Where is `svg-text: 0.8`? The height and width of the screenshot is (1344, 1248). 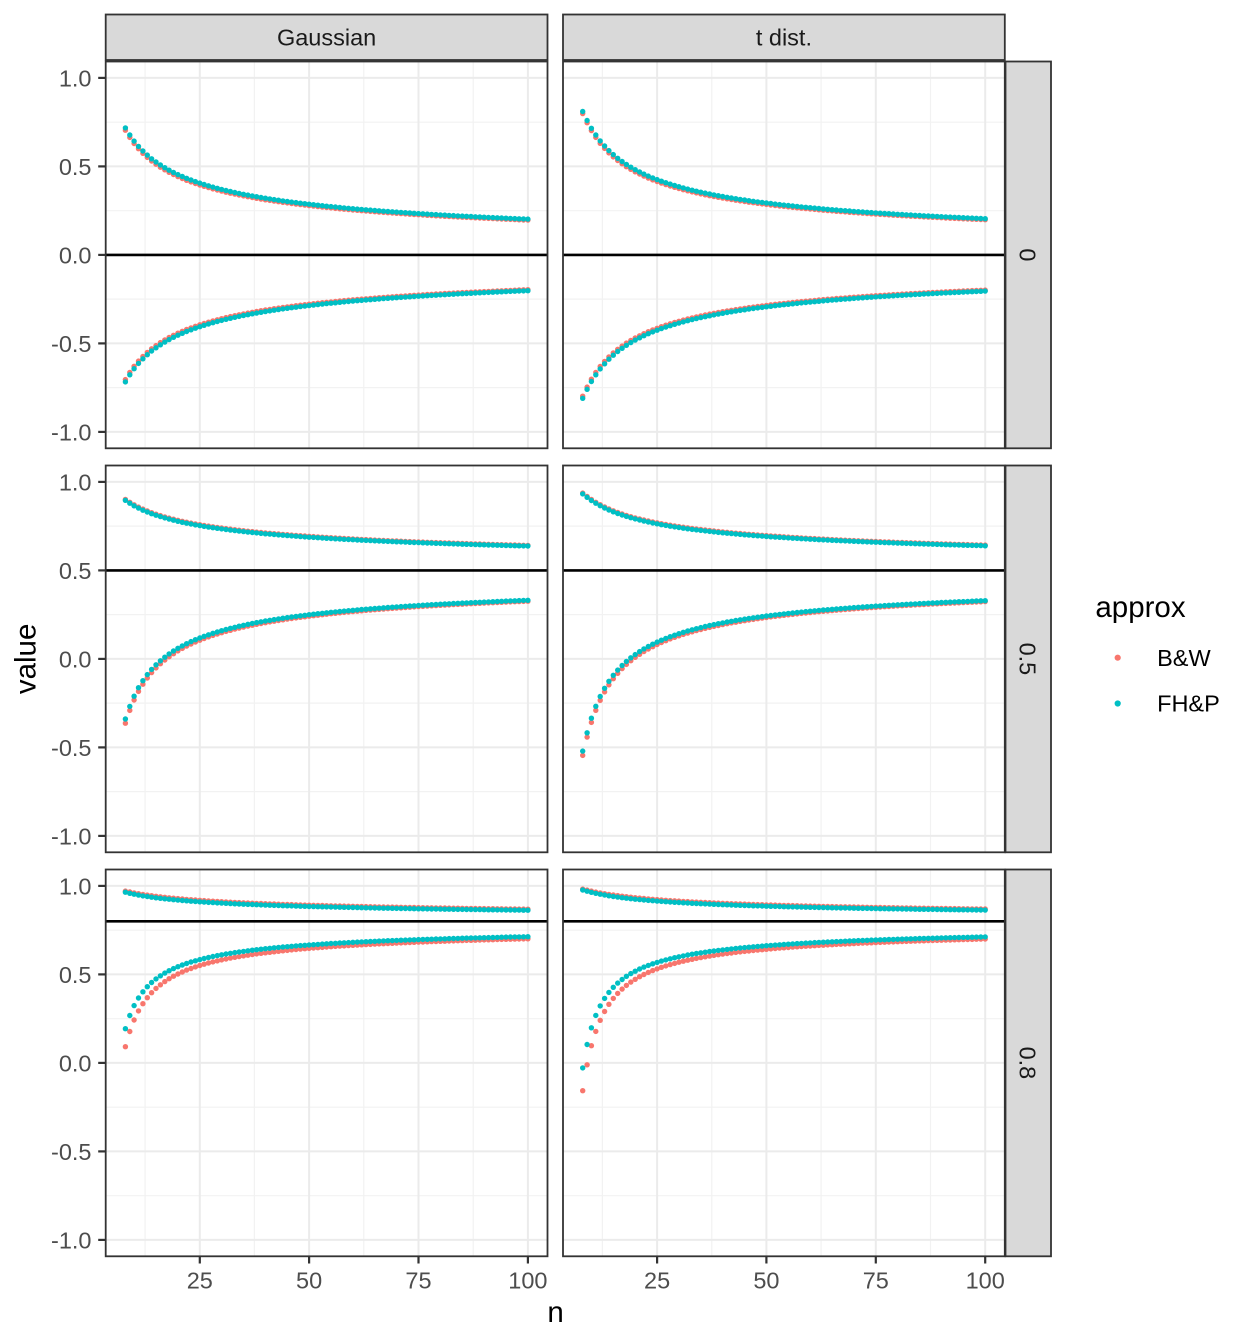
svg-text: 0.8 is located at coordinates (1028, 1063).